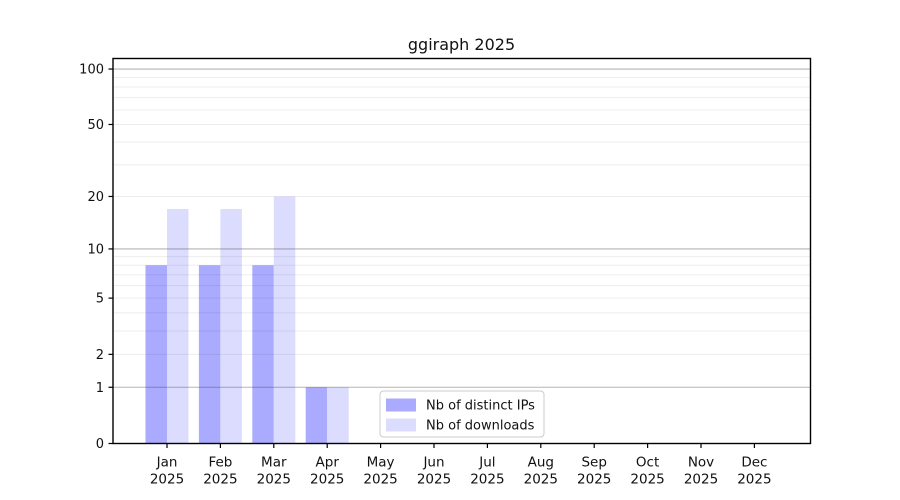  I want to click on y-tick-label-10: 10, so click(95, 249).